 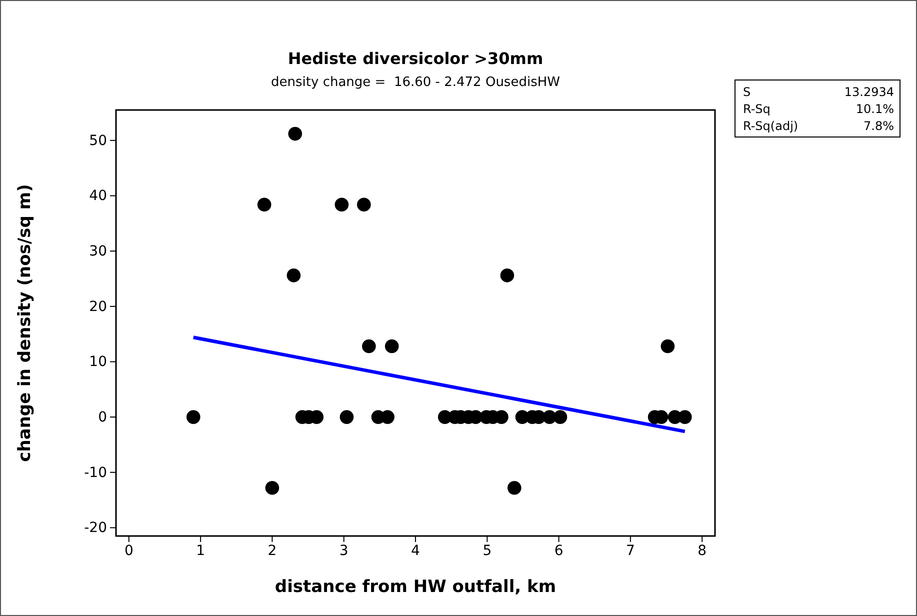 I want to click on y-tick-label: 20, so click(x=98, y=306).